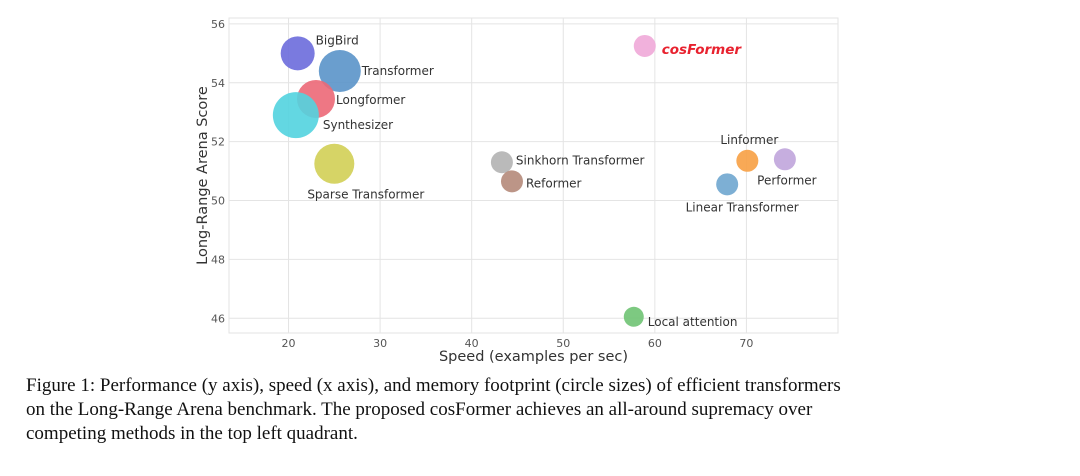 The width and height of the screenshot is (1080, 476). I want to click on x-tick-label: 50, so click(563, 343).